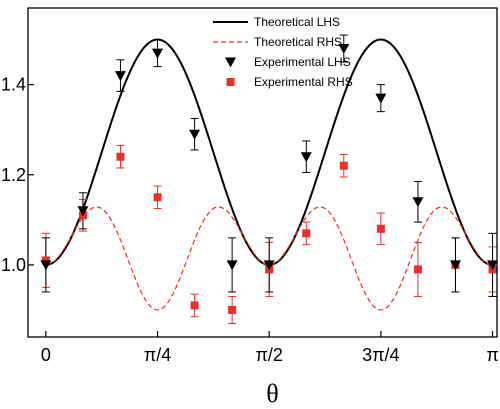  What do you see at coordinates (46, 355) in the screenshot?
I see `x-tick-label: 0` at bounding box center [46, 355].